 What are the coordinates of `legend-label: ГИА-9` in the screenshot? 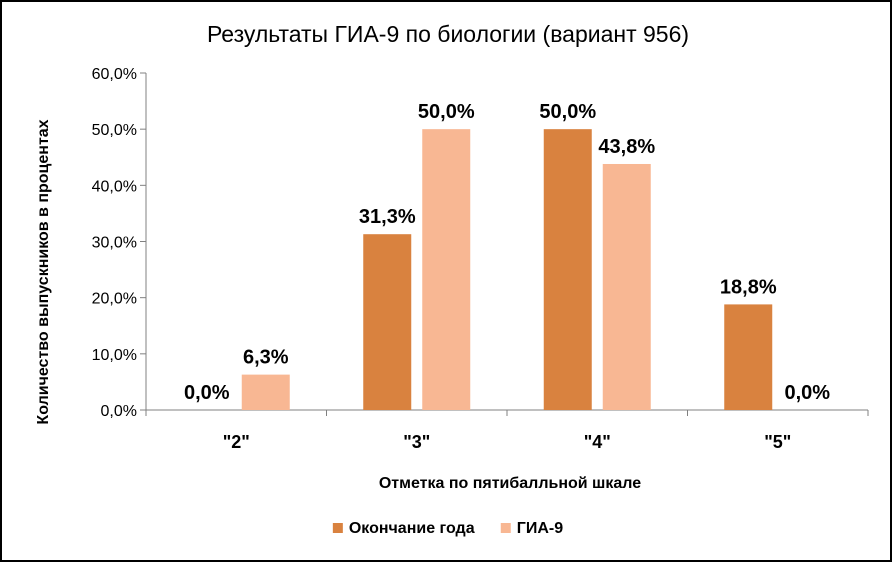 It's located at (540, 528).